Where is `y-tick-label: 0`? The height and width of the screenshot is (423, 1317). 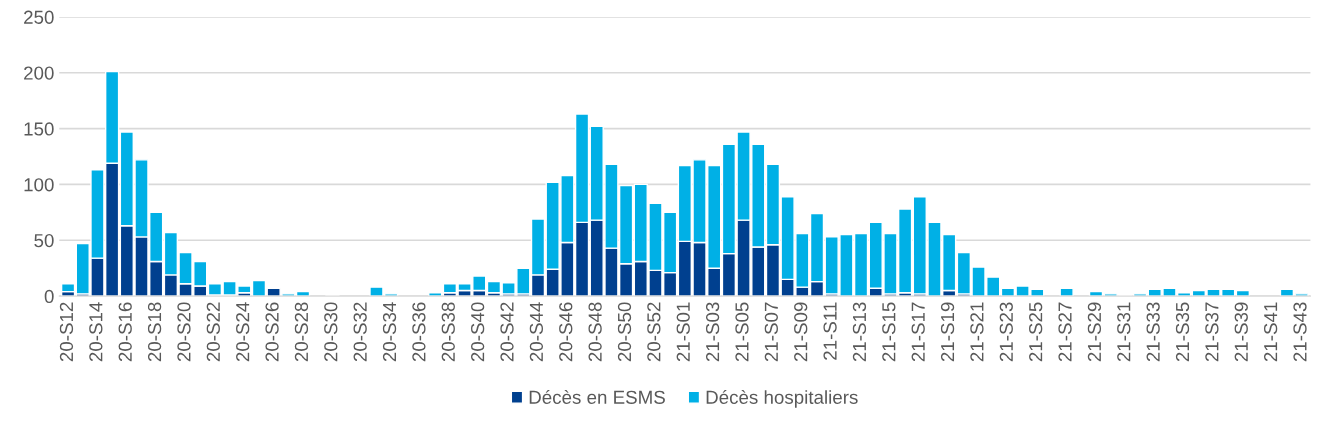
y-tick-label: 0 is located at coordinates (49, 296).